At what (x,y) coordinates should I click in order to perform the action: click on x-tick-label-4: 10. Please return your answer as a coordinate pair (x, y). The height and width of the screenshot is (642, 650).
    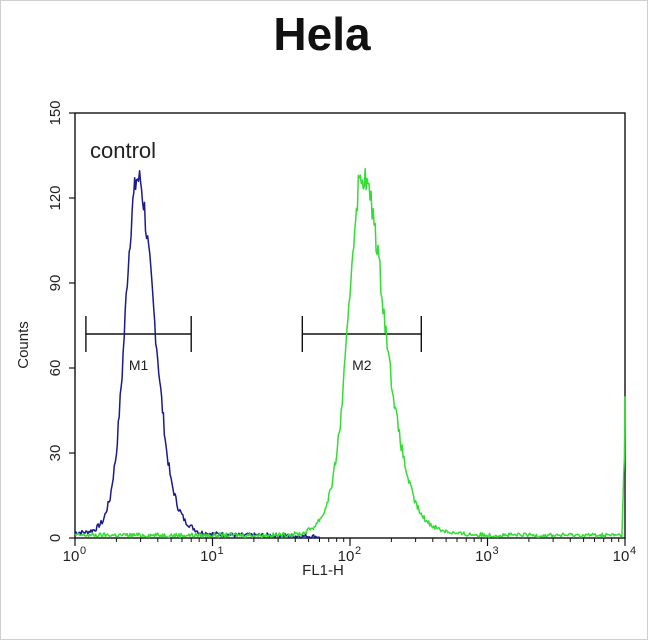
    Looking at the image, I should click on (621, 556).